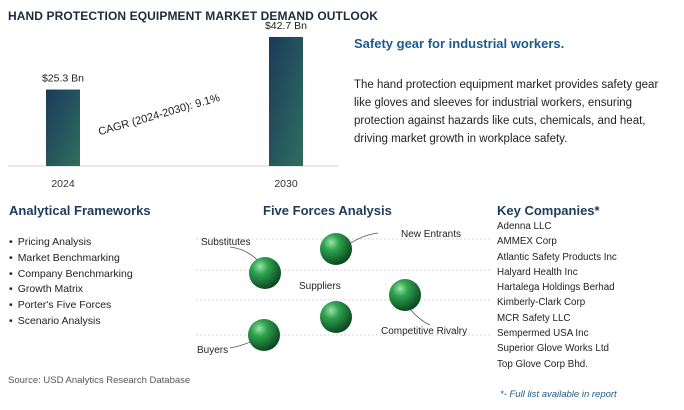 This screenshot has height=410, width=684. What do you see at coordinates (542, 364) in the screenshot?
I see `company-item: Top Glove Corp Bhd.` at bounding box center [542, 364].